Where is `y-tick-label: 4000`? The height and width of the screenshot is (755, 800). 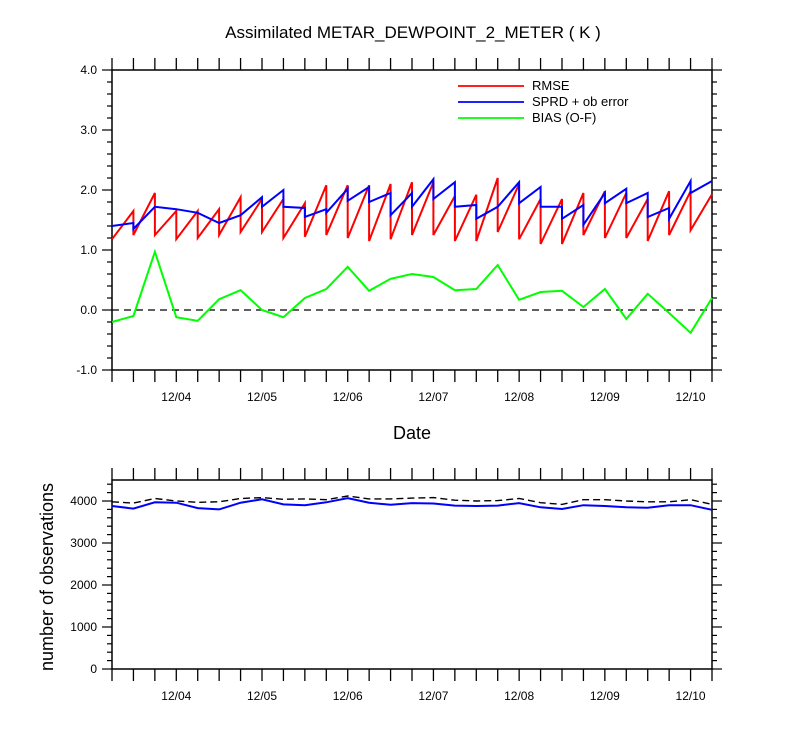
y-tick-label: 4000 is located at coordinates (83, 501).